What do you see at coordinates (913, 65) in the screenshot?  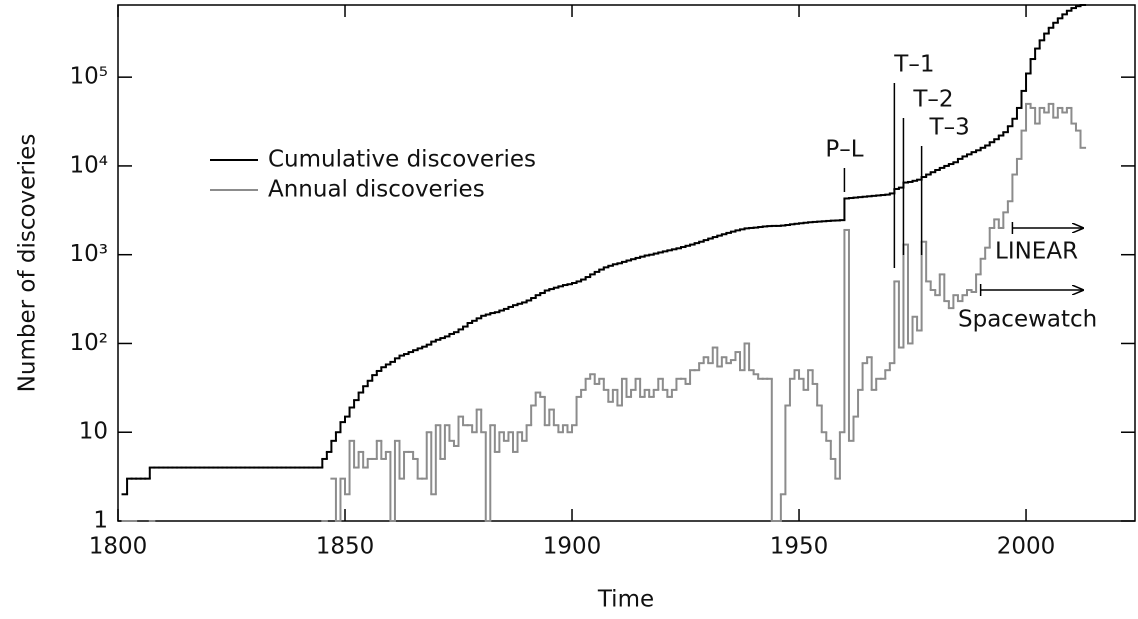 I see `annotation-label: T–1` at bounding box center [913, 65].